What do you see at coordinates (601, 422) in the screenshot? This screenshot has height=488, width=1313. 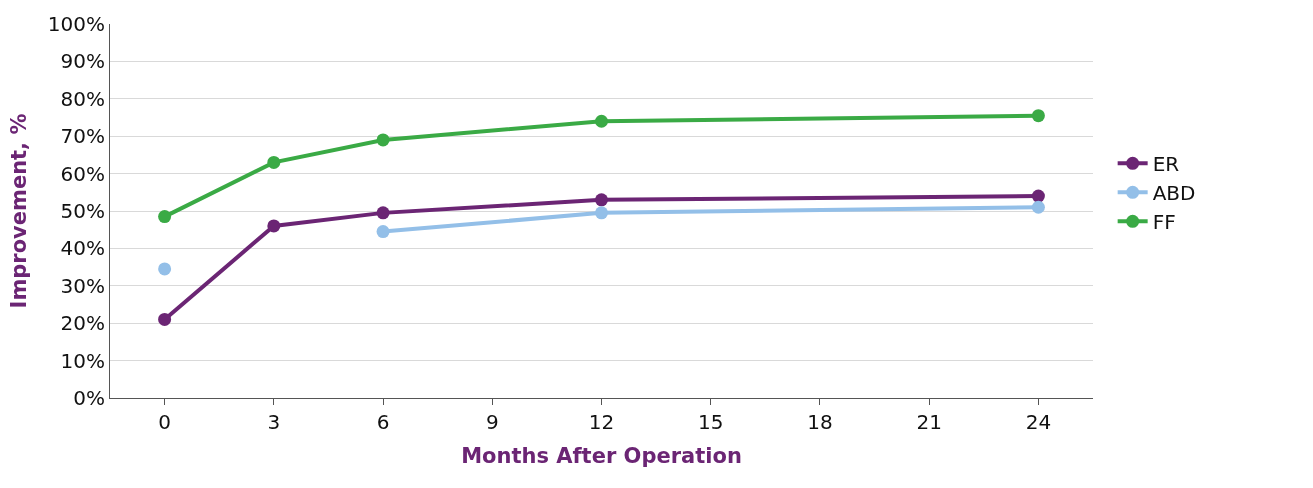 I see `x-tick-label: 12` at bounding box center [601, 422].